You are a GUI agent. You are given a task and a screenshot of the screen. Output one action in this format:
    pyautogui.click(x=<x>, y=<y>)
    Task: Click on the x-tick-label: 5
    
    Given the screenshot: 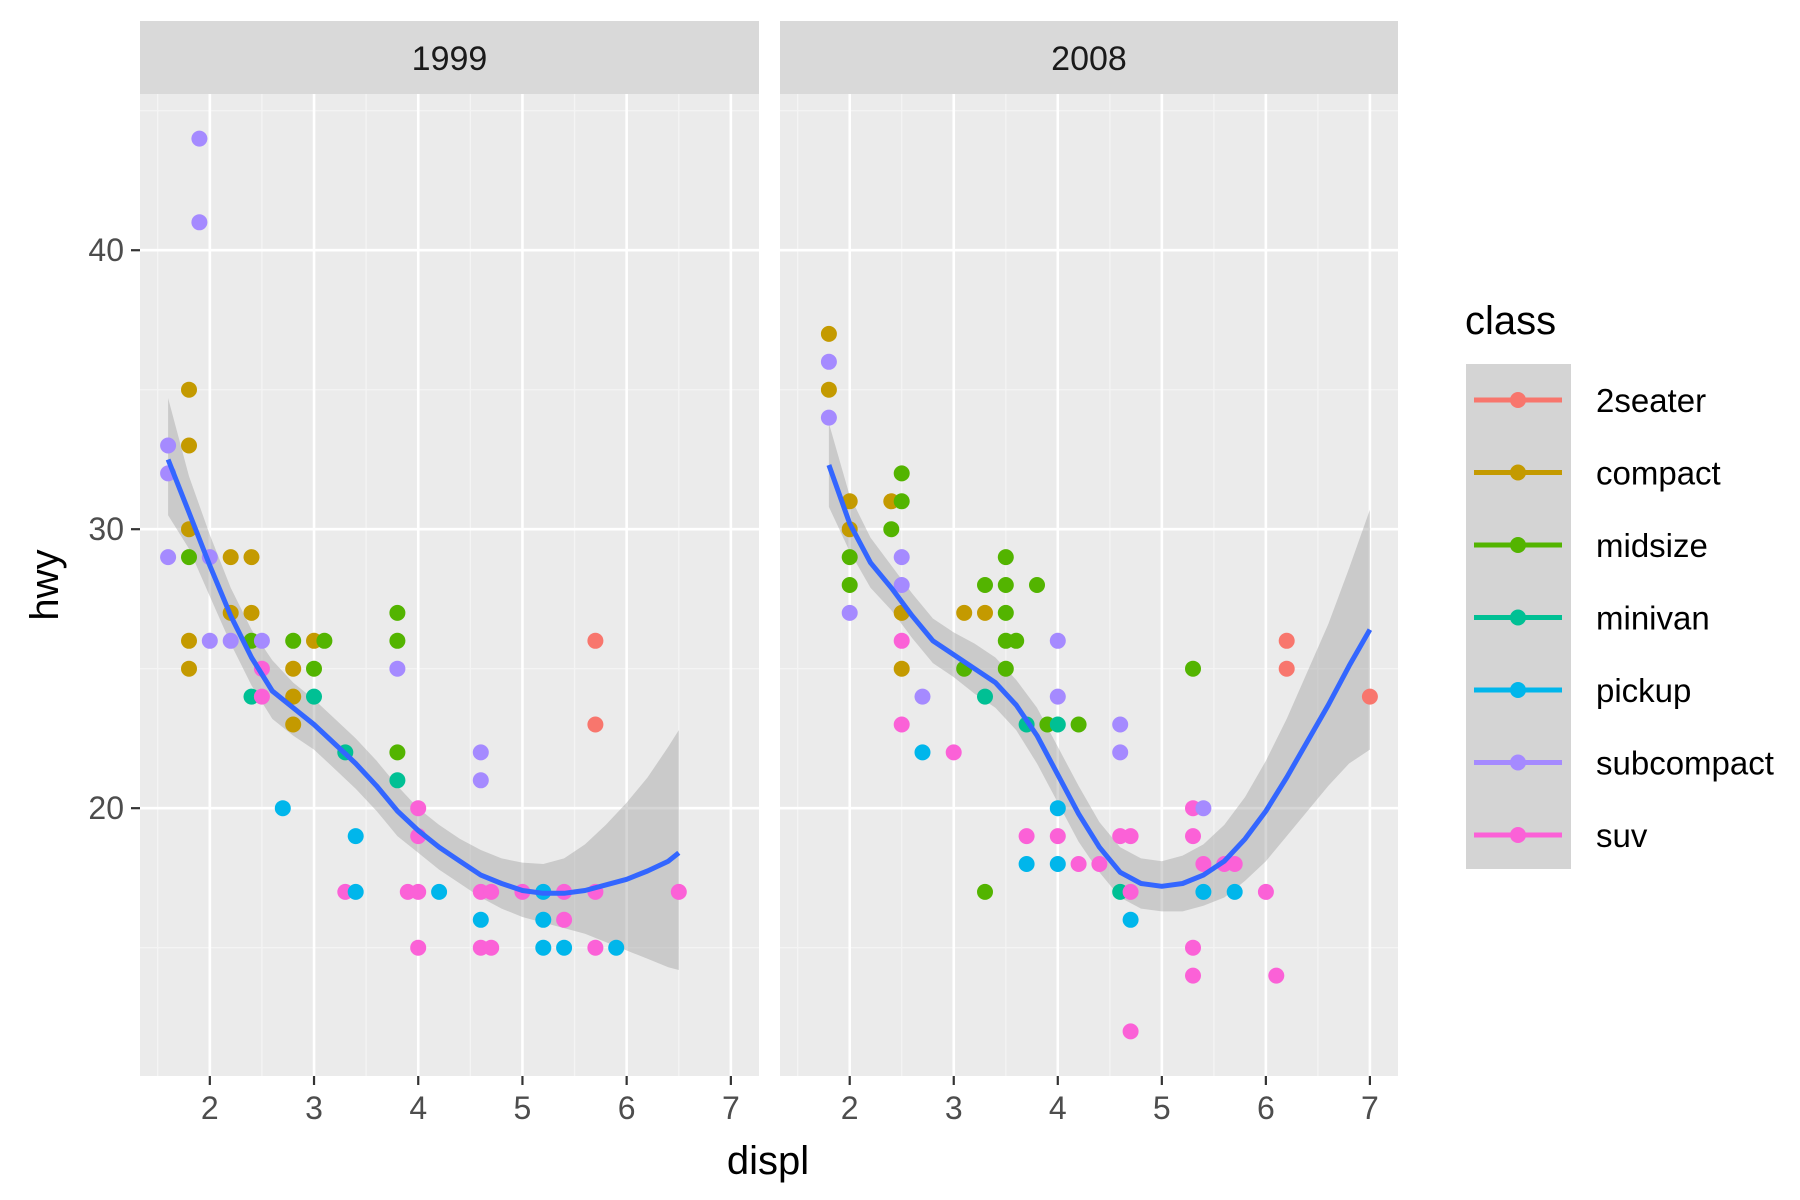 What is the action you would take?
    pyautogui.click(x=523, y=1108)
    